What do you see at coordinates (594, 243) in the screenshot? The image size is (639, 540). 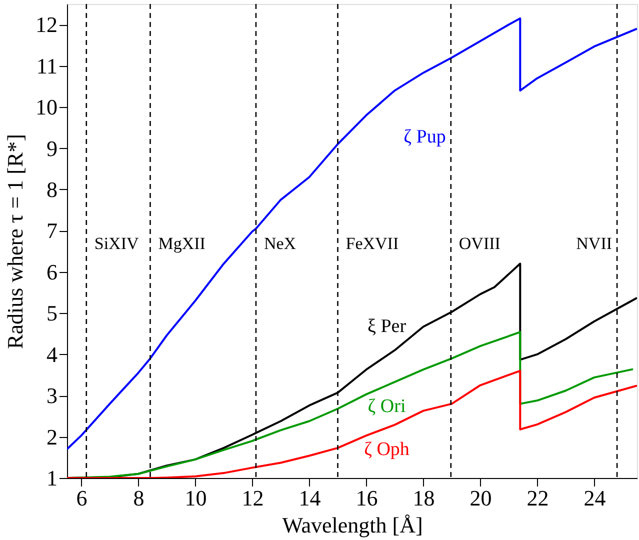 I see `ref-line-label: NVII` at bounding box center [594, 243].